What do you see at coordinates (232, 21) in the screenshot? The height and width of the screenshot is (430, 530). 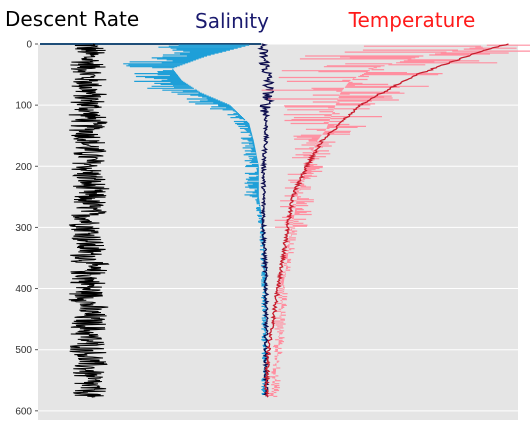 I see `title-salinity: Salinity` at bounding box center [232, 21].